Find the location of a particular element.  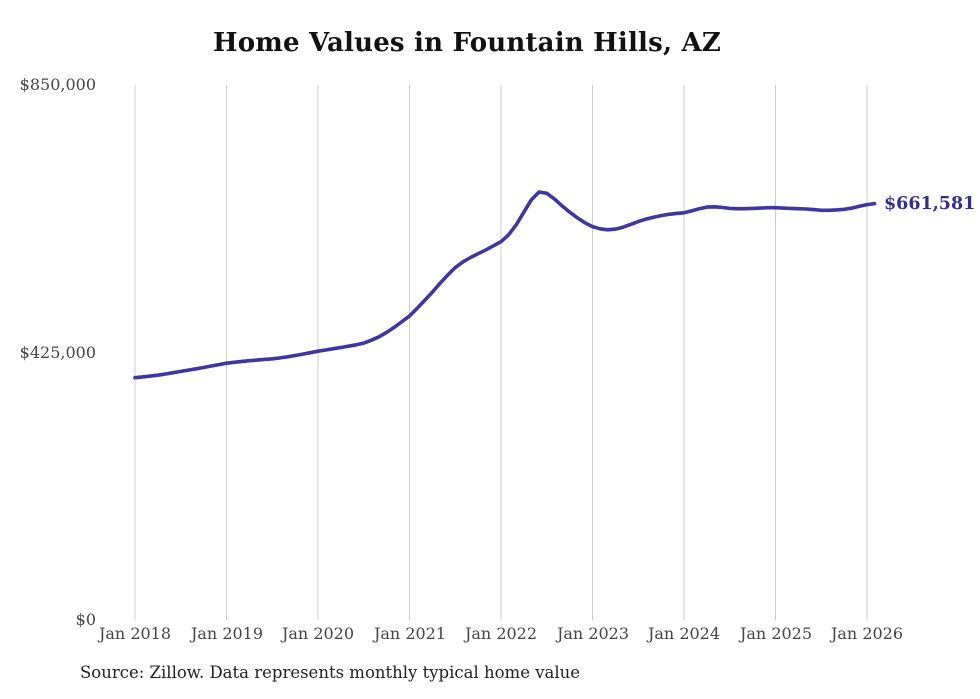

latest-value-label: $661,581 is located at coordinates (930, 204).